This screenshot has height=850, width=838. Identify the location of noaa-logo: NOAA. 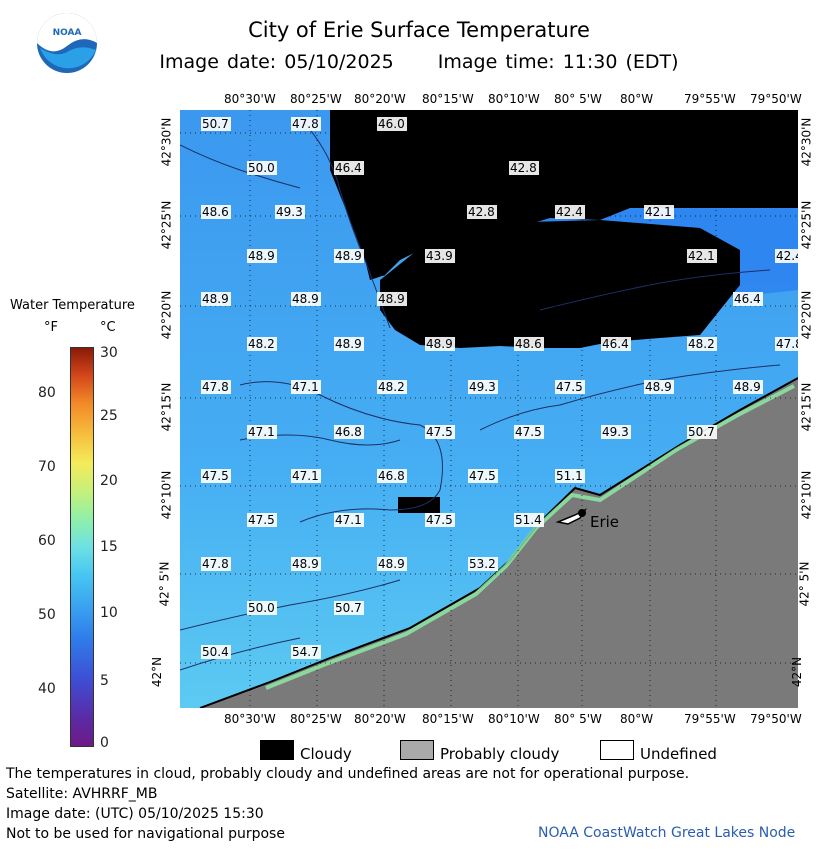
(67, 43).